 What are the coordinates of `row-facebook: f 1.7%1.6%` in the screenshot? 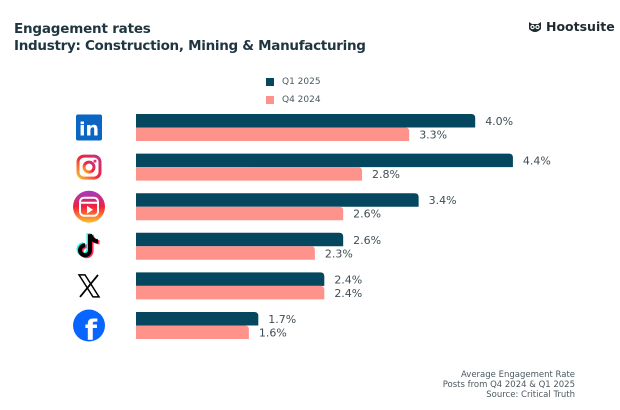 It's located at (184, 328).